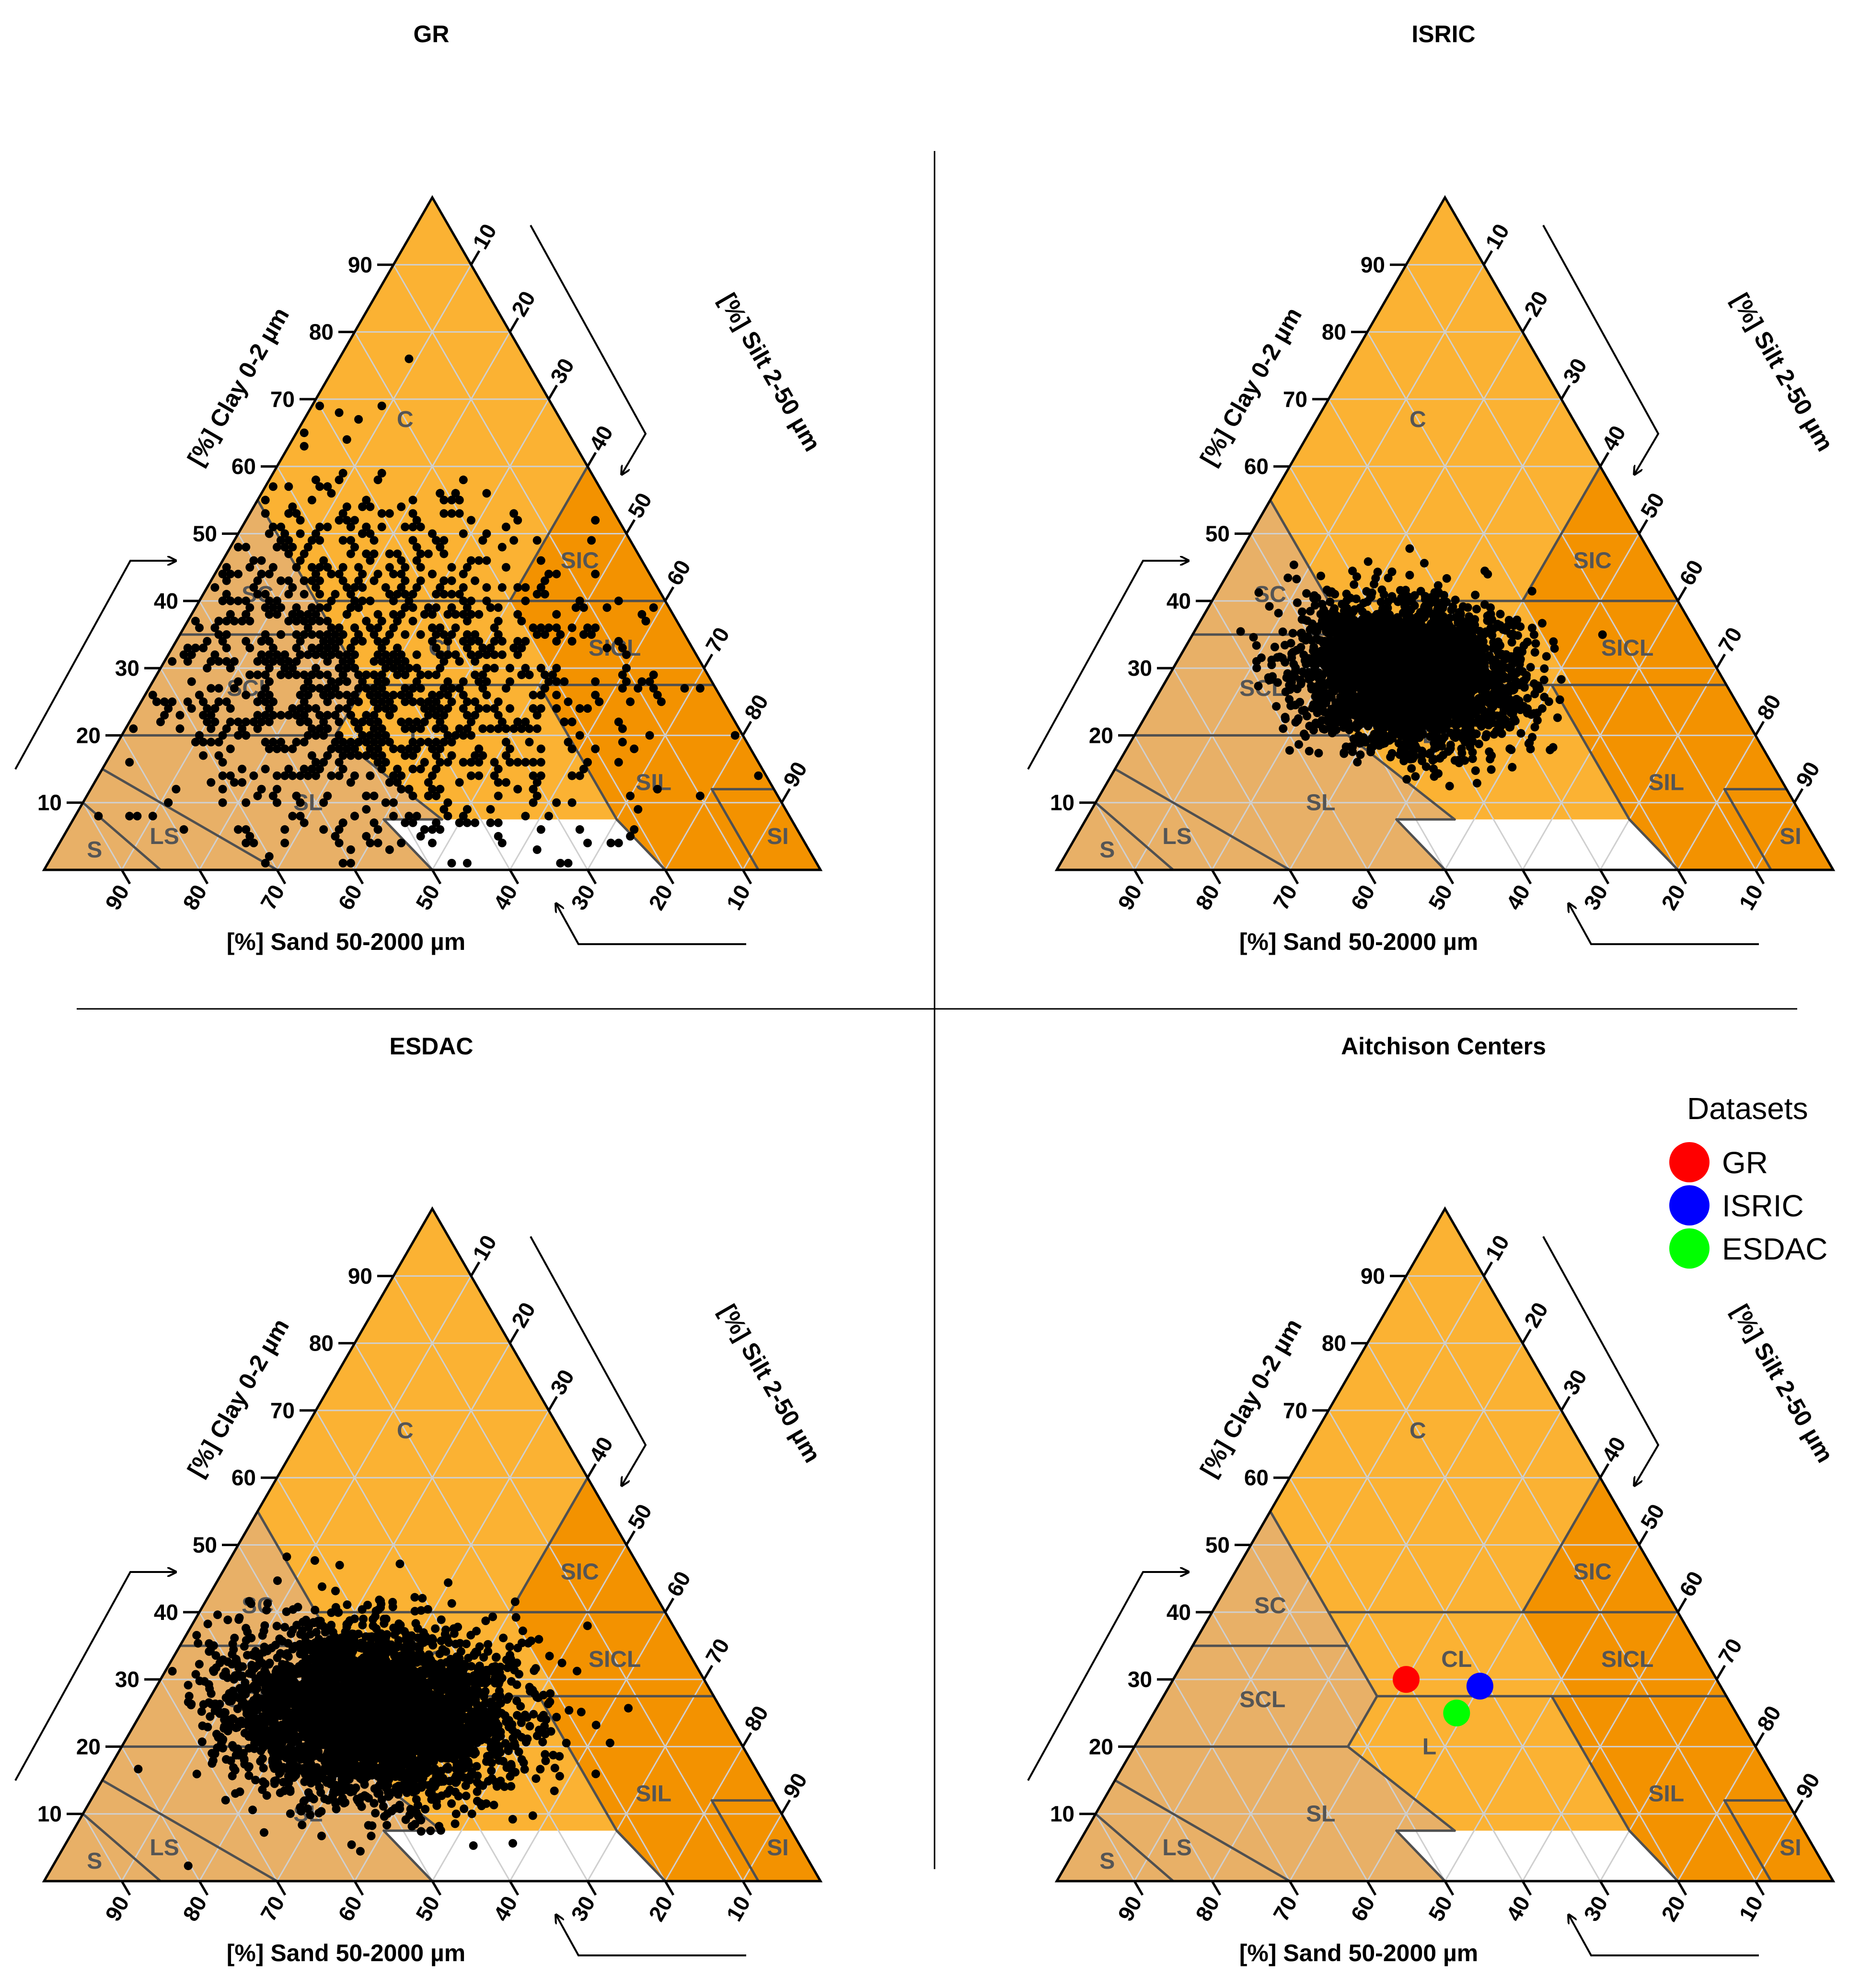 The image size is (1860, 1988). Describe the element at coordinates (1653, 844) in the screenshot. I see `class-boundary` at that location.